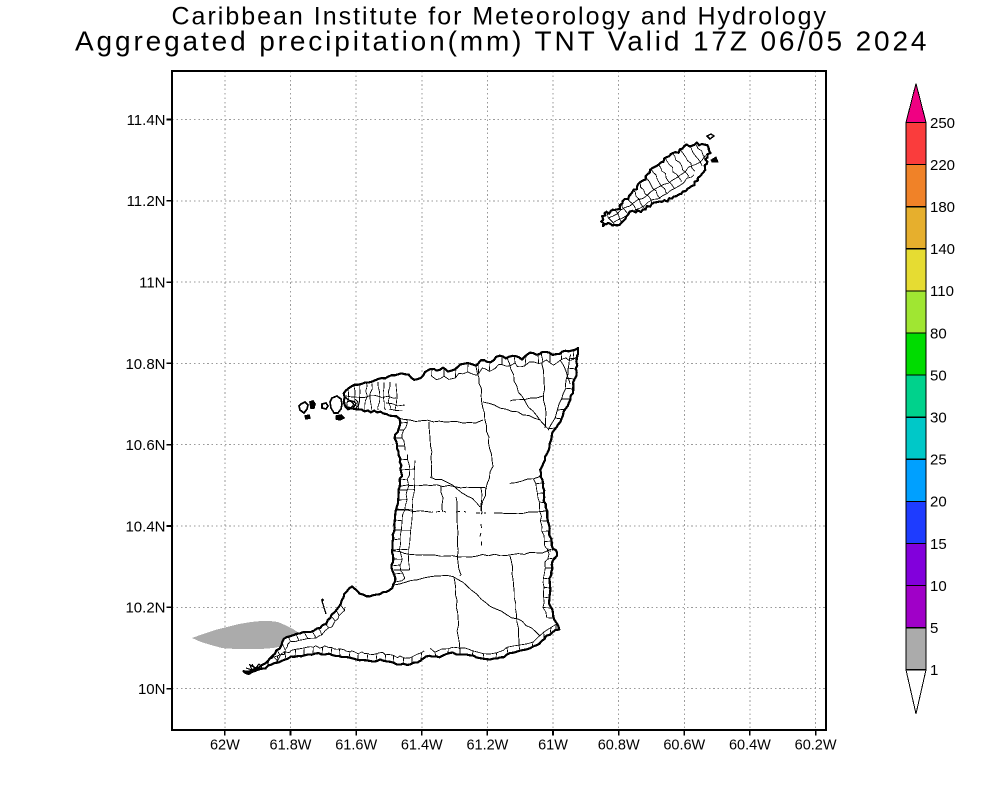 The width and height of the screenshot is (1000, 805). Describe the element at coordinates (145, 364) in the screenshot. I see `svg-text: 10.8N` at that location.